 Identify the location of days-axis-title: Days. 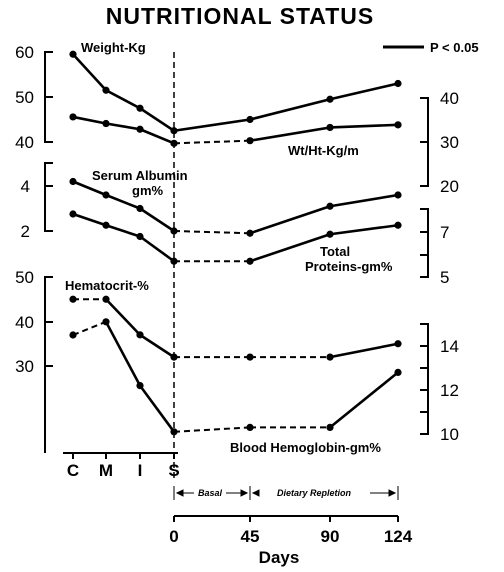
(279, 557).